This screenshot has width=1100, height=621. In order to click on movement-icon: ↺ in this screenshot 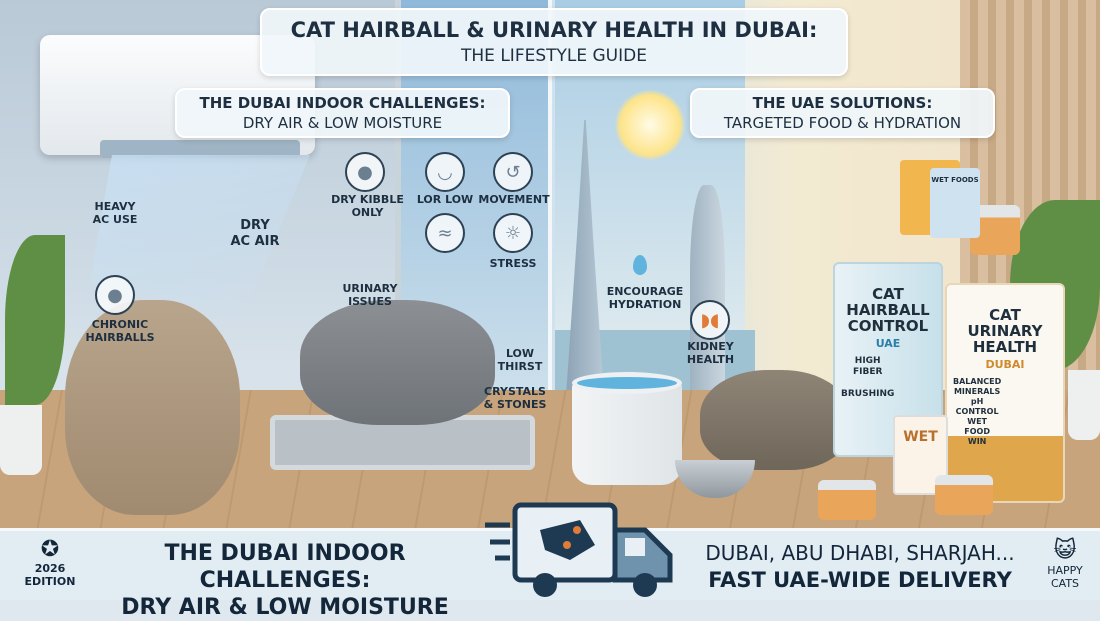, I will do `click(513, 172)`.